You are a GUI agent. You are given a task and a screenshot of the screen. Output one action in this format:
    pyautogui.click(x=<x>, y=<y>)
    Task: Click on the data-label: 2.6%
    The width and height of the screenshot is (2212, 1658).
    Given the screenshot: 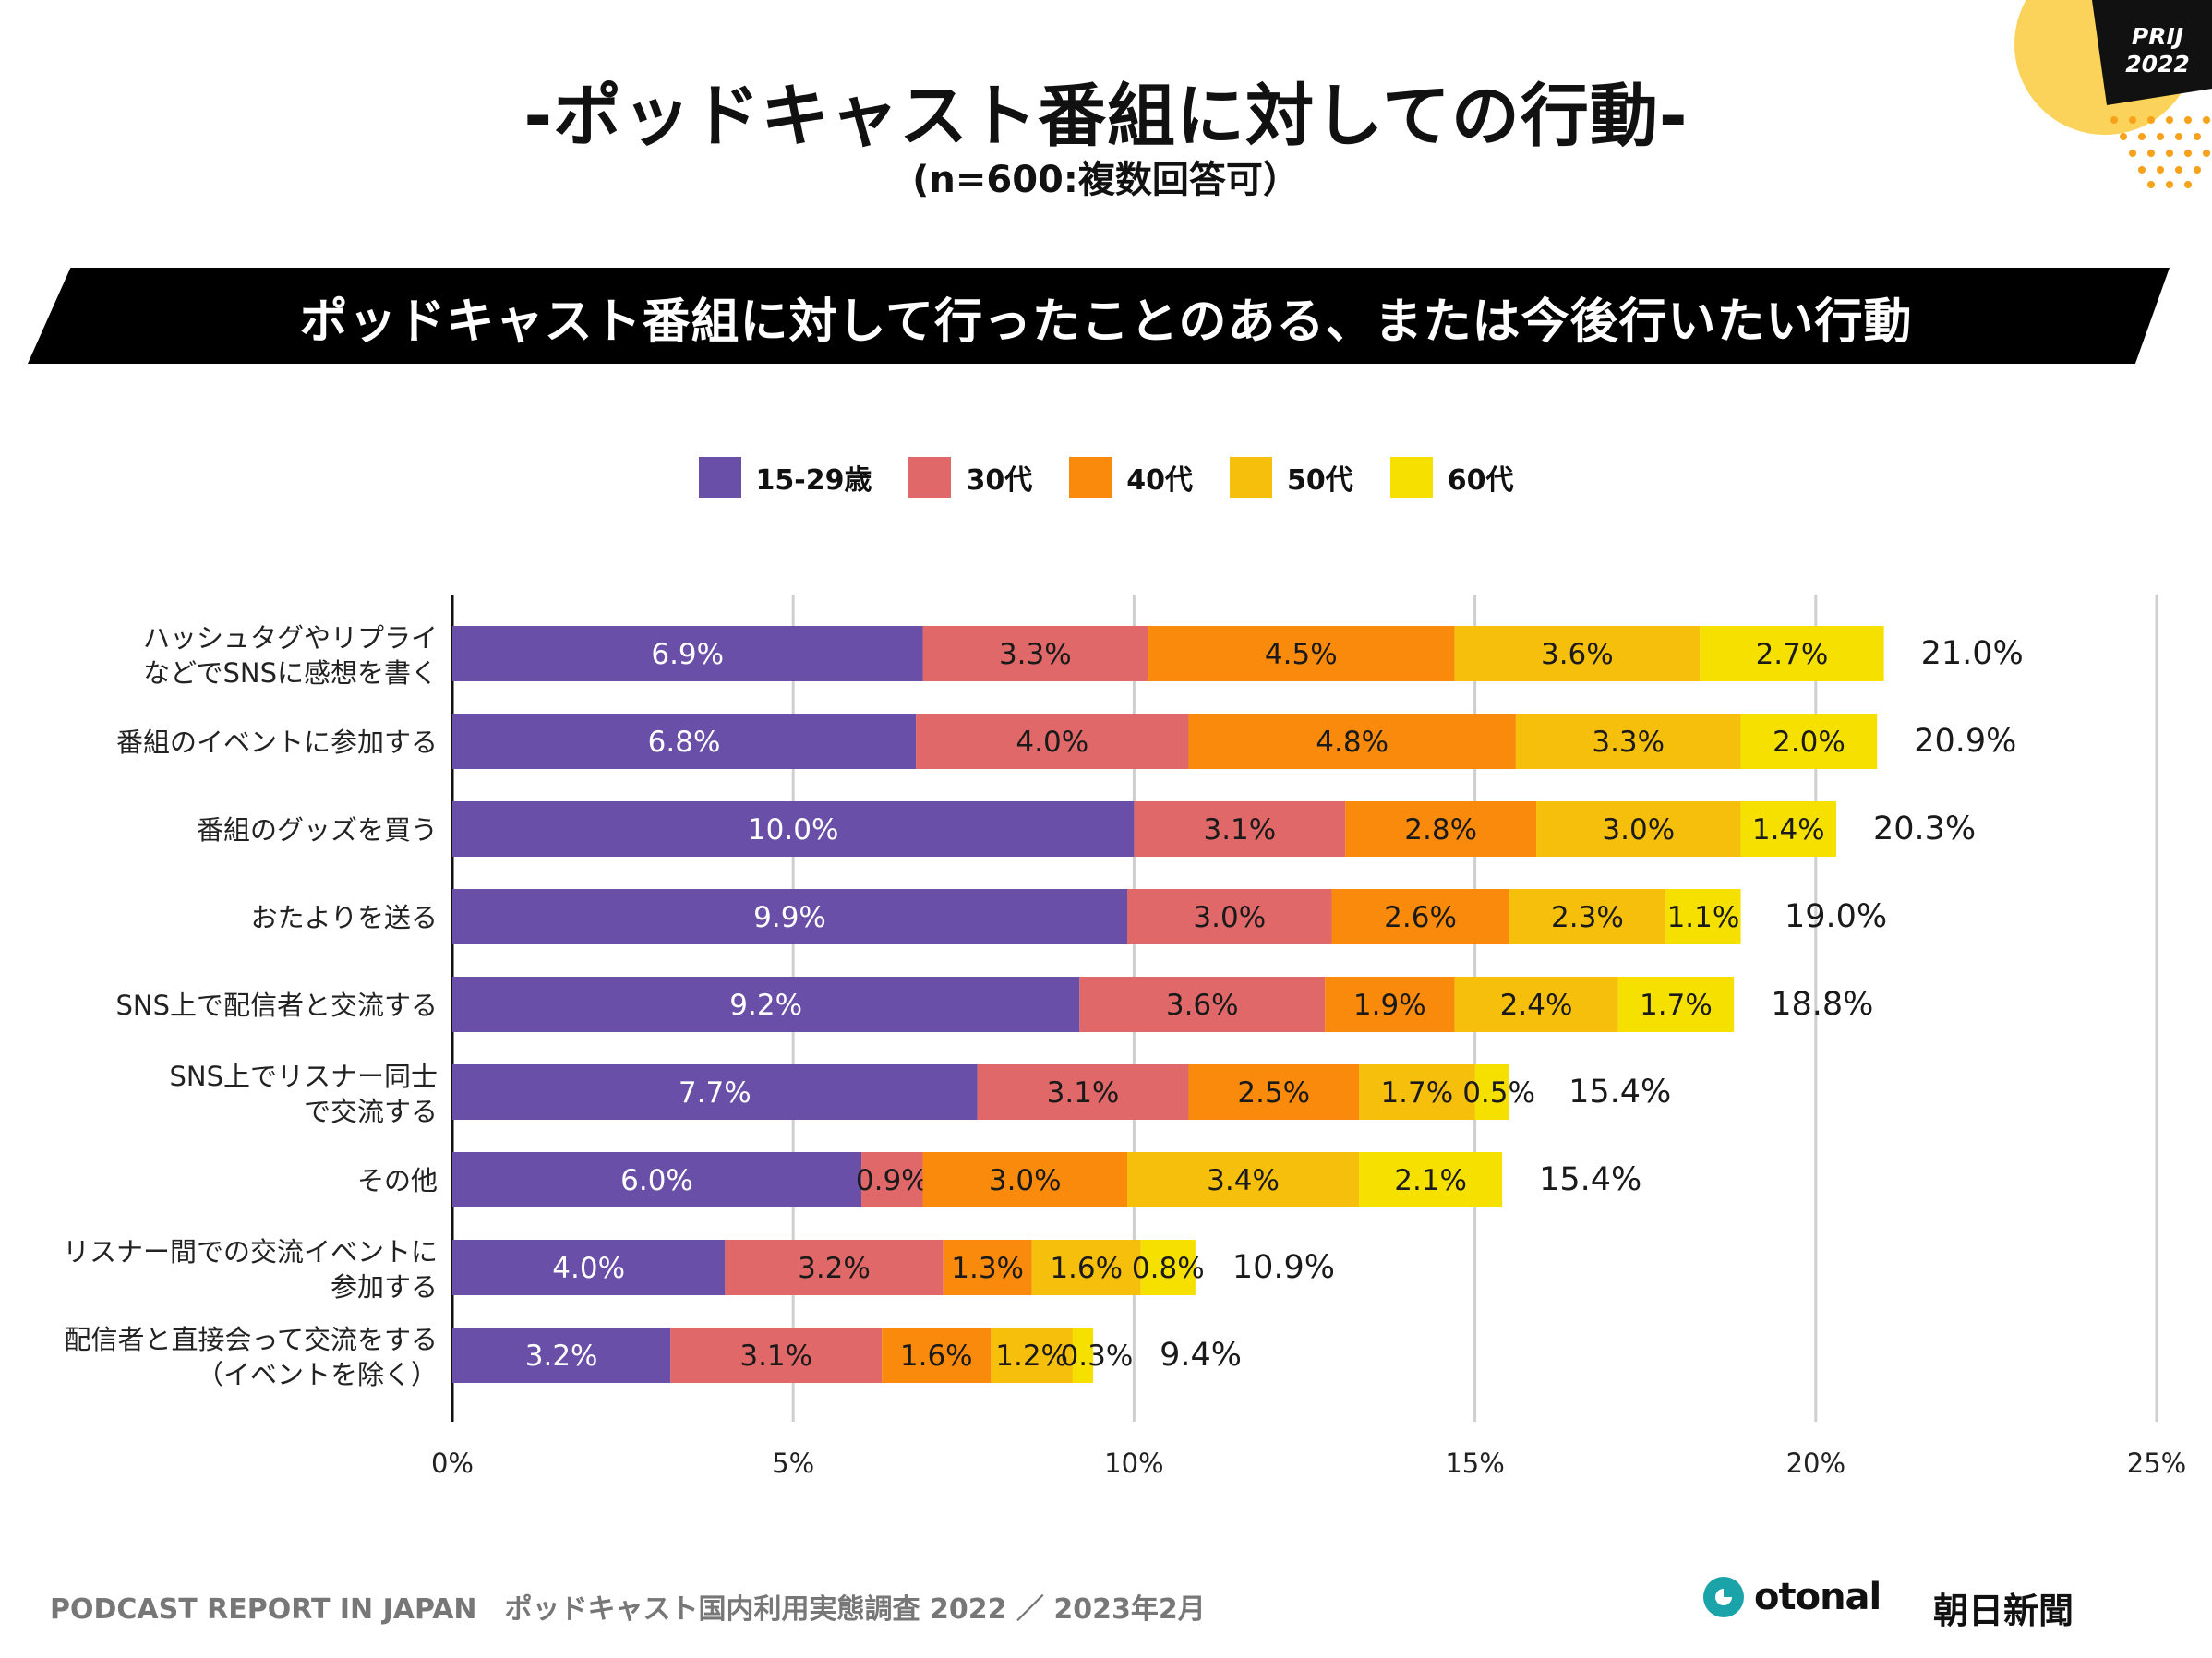 What is the action you would take?
    pyautogui.click(x=1420, y=917)
    